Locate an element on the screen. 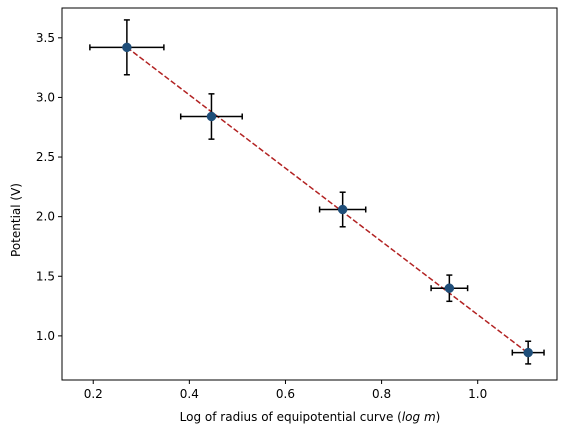 The height and width of the screenshot is (440, 567). y-tick-label: 3.0 is located at coordinates (45, 97).